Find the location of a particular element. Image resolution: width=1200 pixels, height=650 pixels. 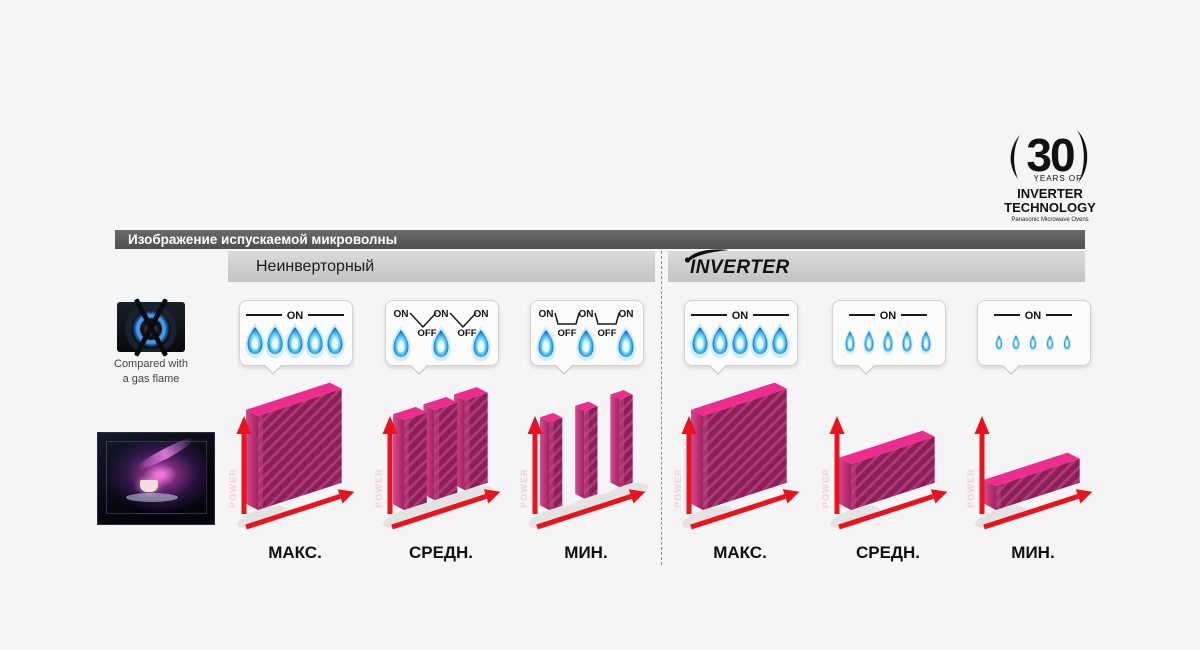

page-title: Изображение испускаемой микроволны is located at coordinates (263, 239).